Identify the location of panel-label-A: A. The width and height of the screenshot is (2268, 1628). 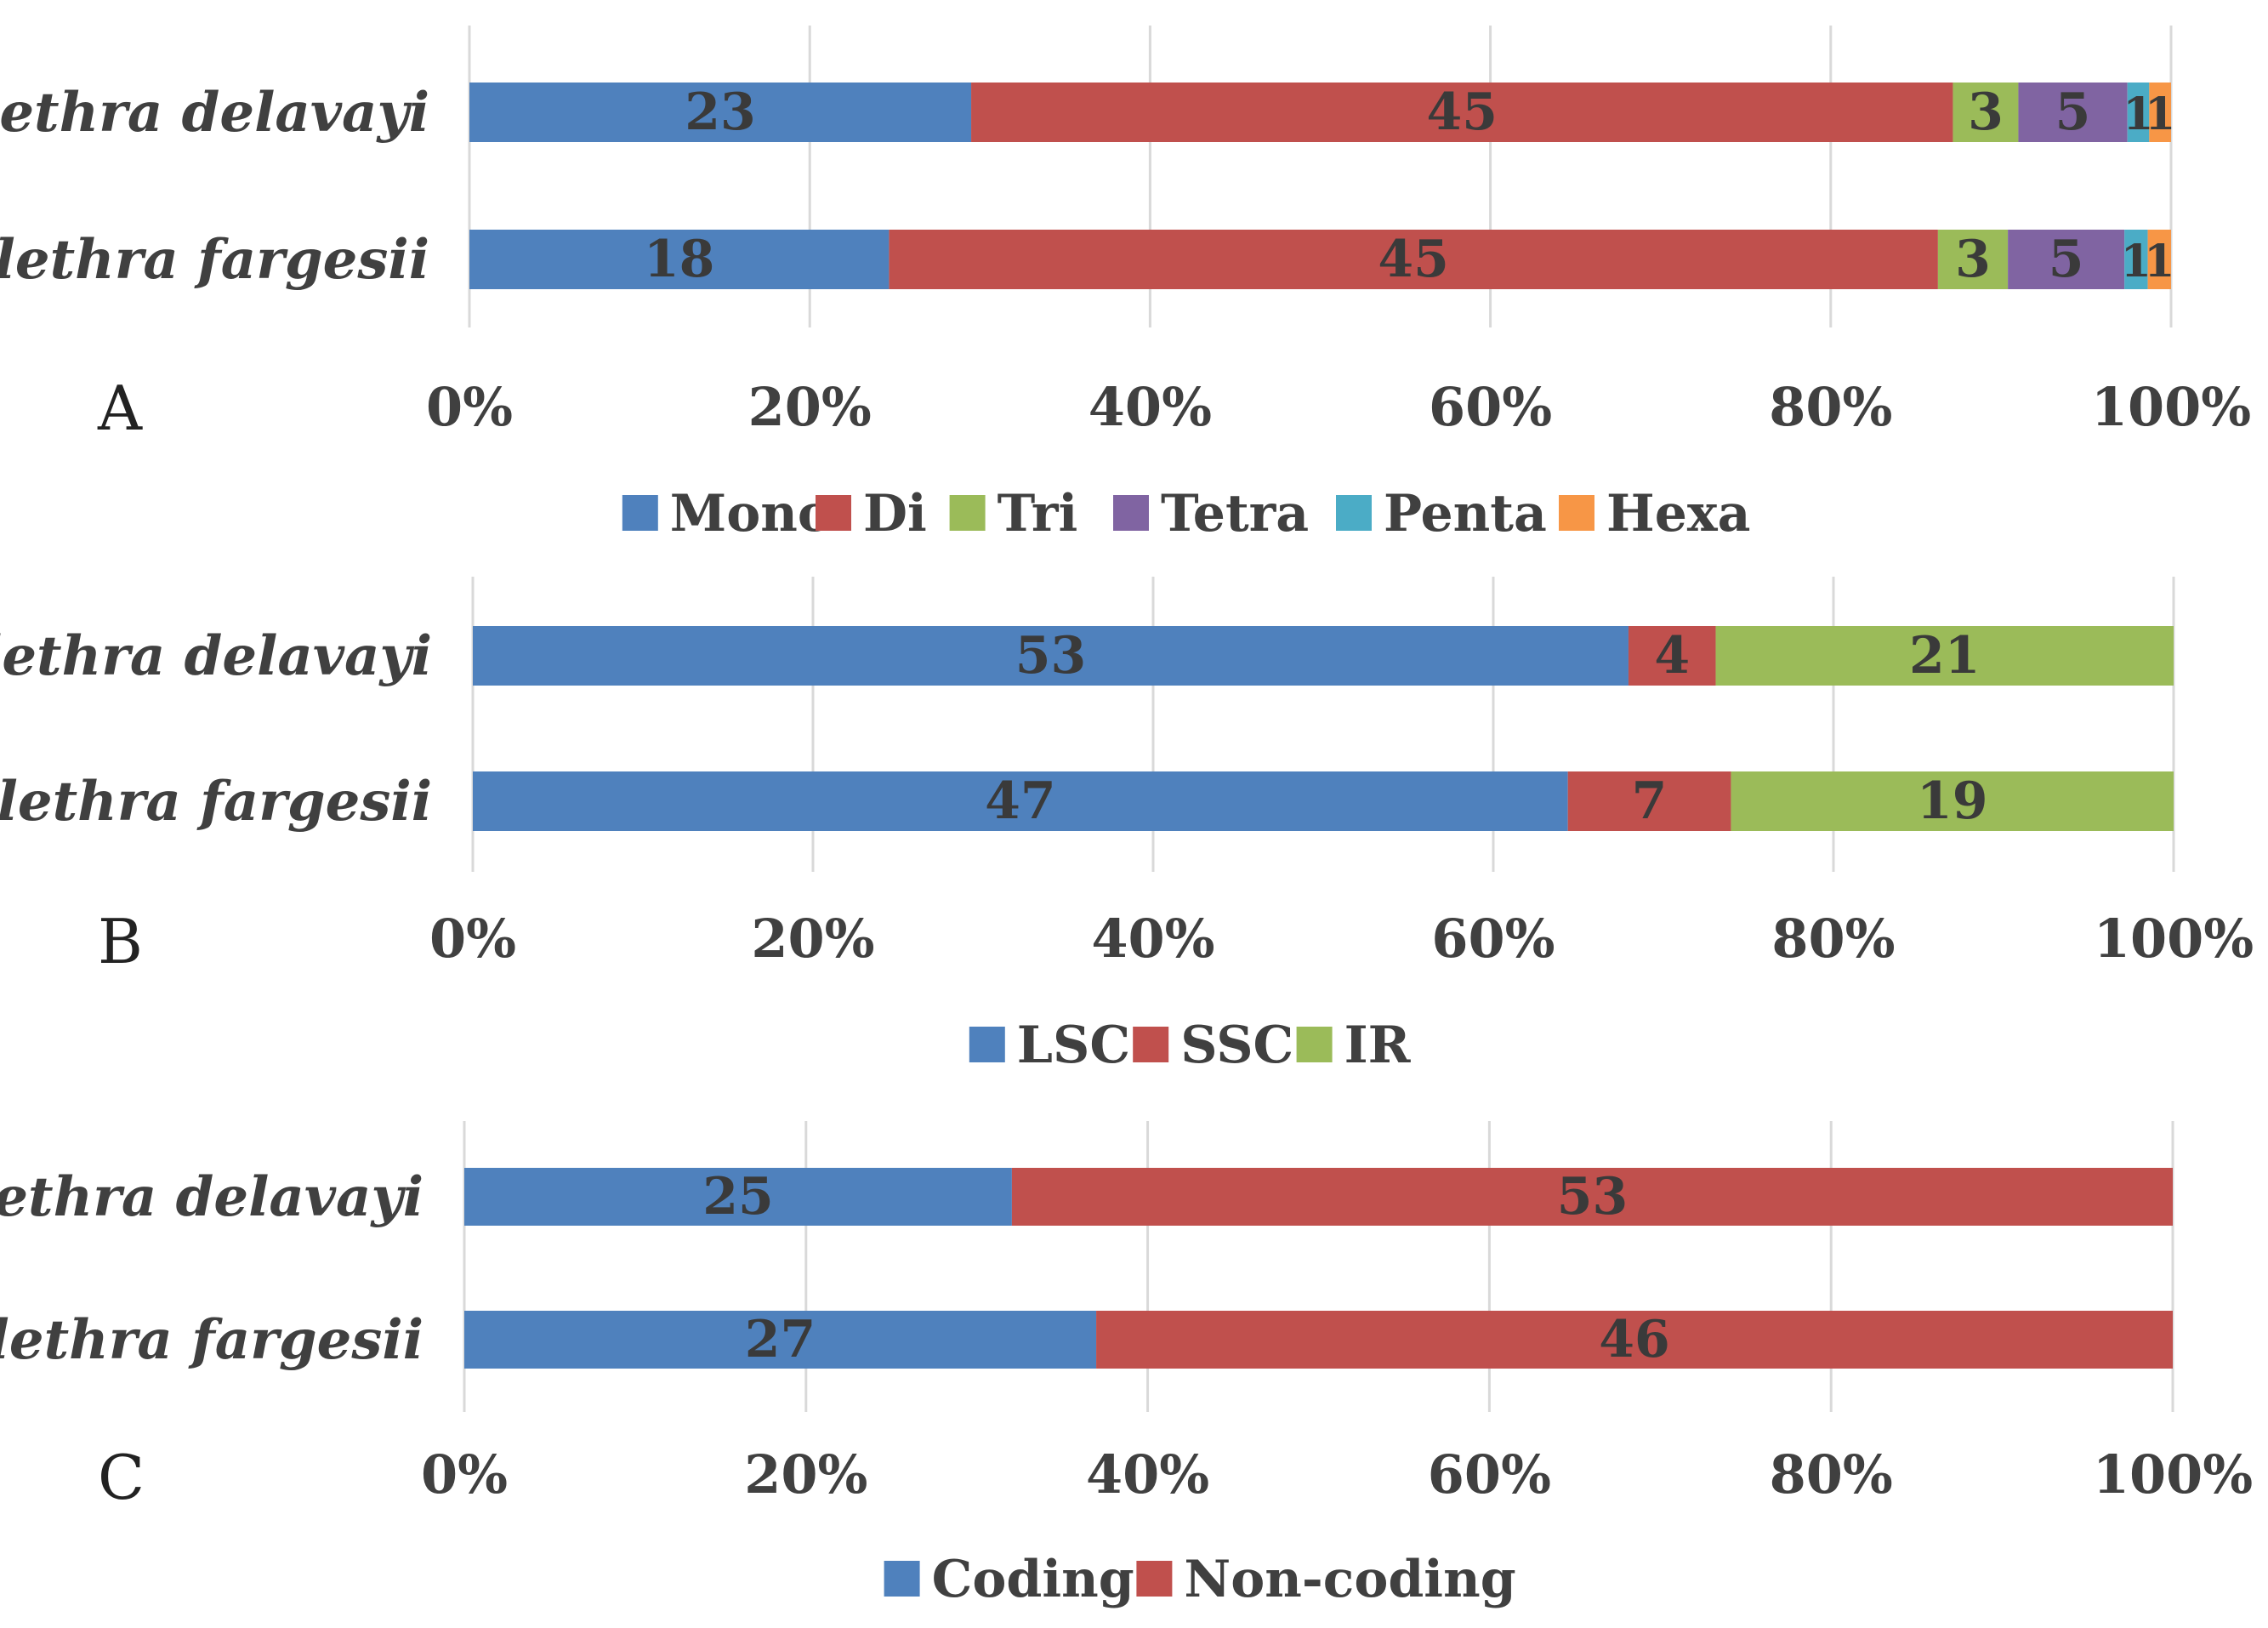
(120, 408).